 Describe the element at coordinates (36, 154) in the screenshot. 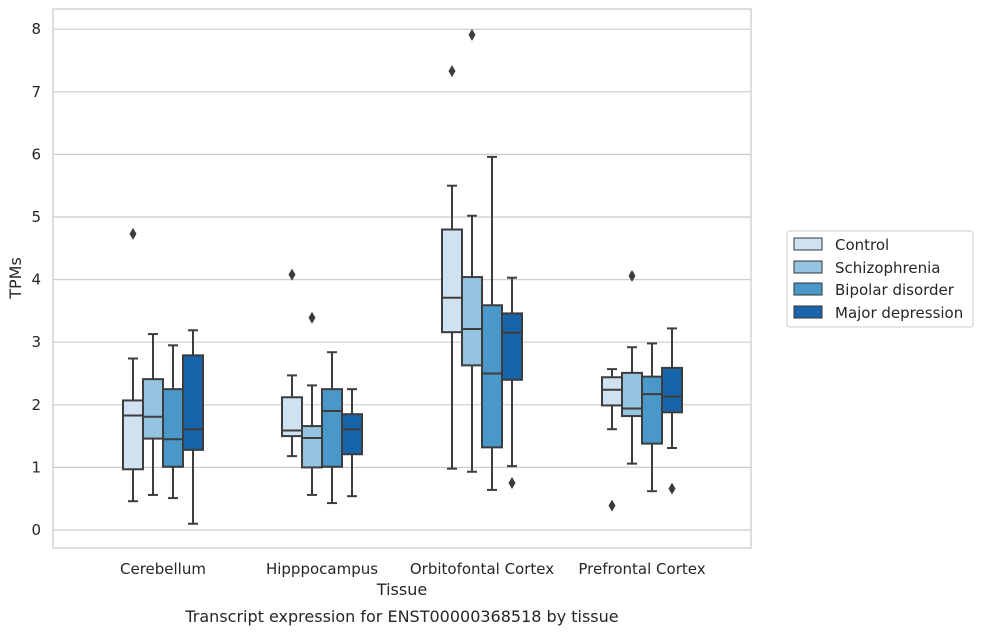

I see `y-tick-label-6: 6` at that location.